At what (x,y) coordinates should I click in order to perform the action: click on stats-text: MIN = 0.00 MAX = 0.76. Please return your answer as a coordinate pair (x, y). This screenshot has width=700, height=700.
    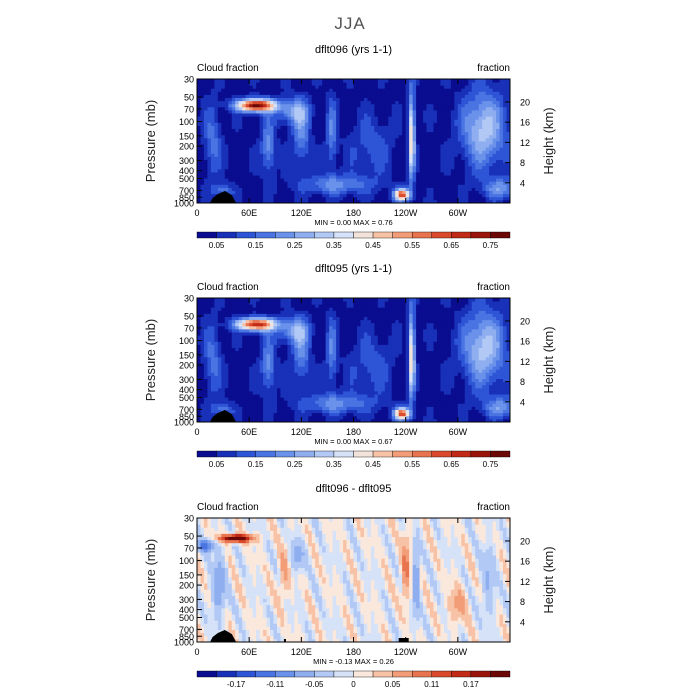
    Looking at the image, I should click on (353, 222).